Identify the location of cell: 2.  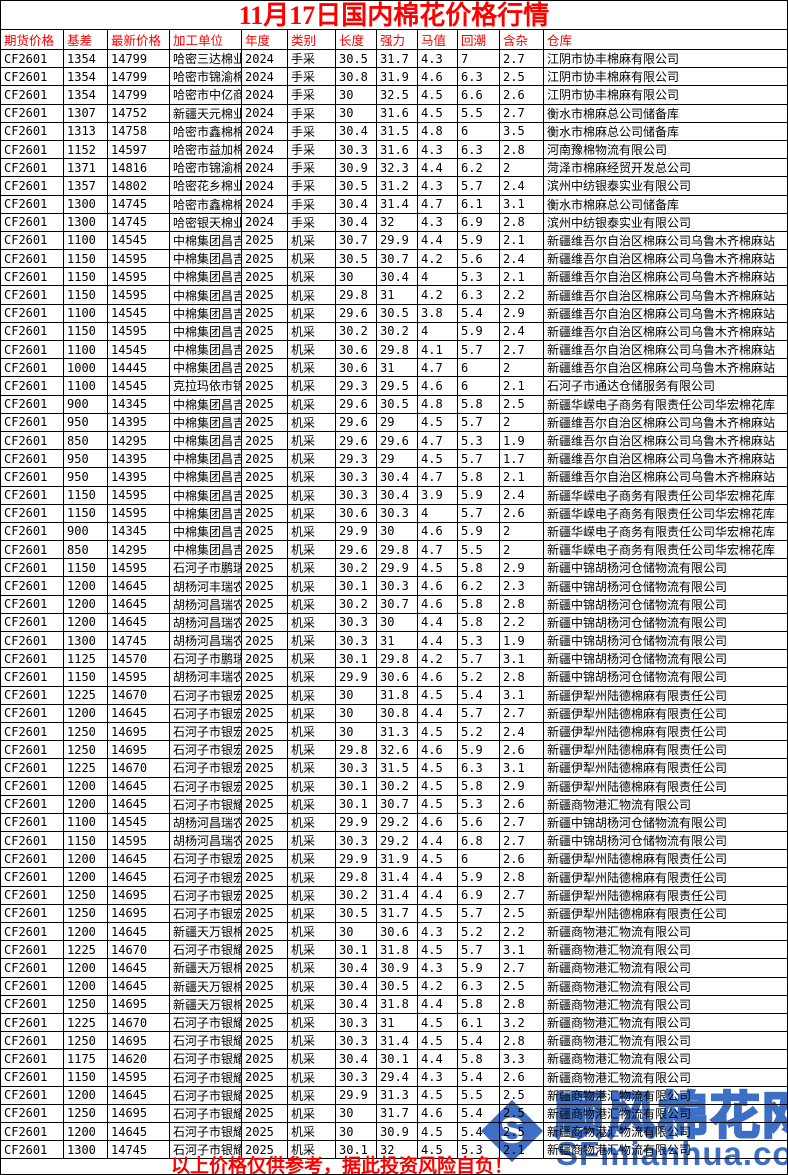
(522, 550).